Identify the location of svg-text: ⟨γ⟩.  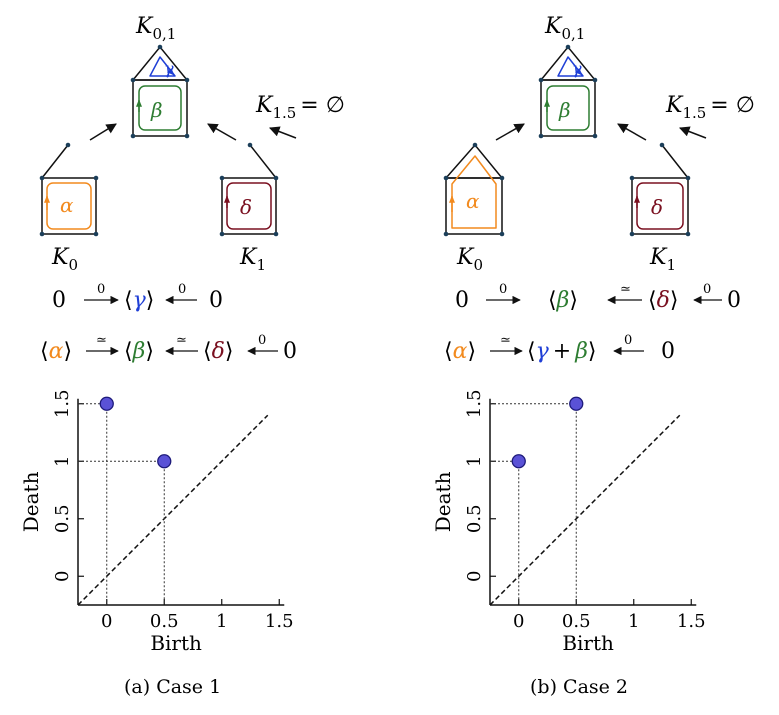
(139, 300).